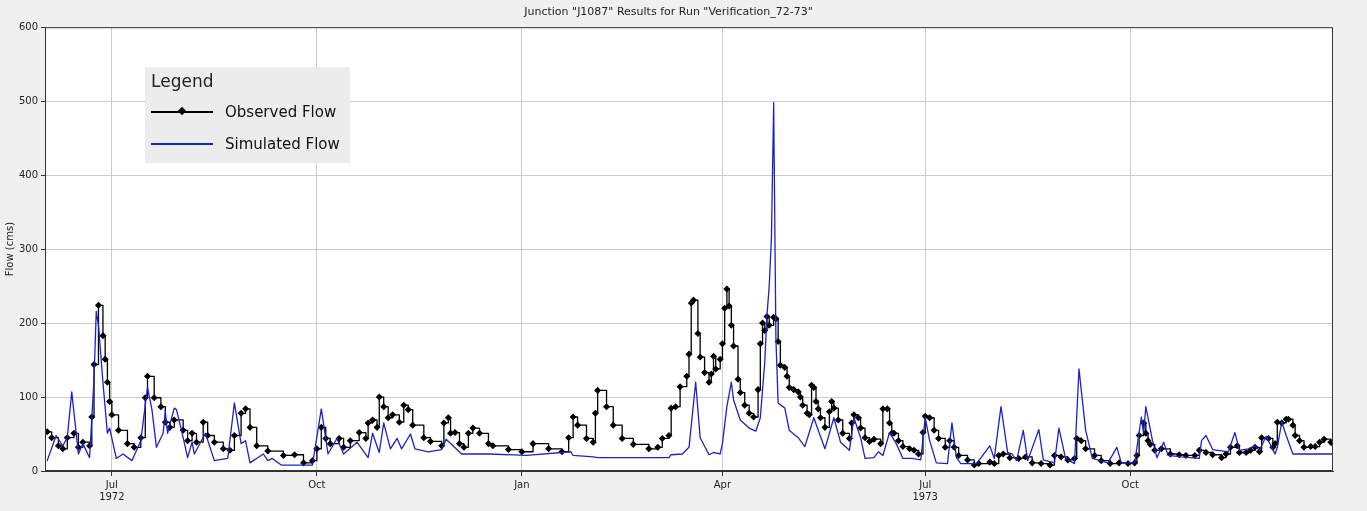 The width and height of the screenshot is (1367, 511). I want to click on y-tick-label: 0, so click(34, 470).